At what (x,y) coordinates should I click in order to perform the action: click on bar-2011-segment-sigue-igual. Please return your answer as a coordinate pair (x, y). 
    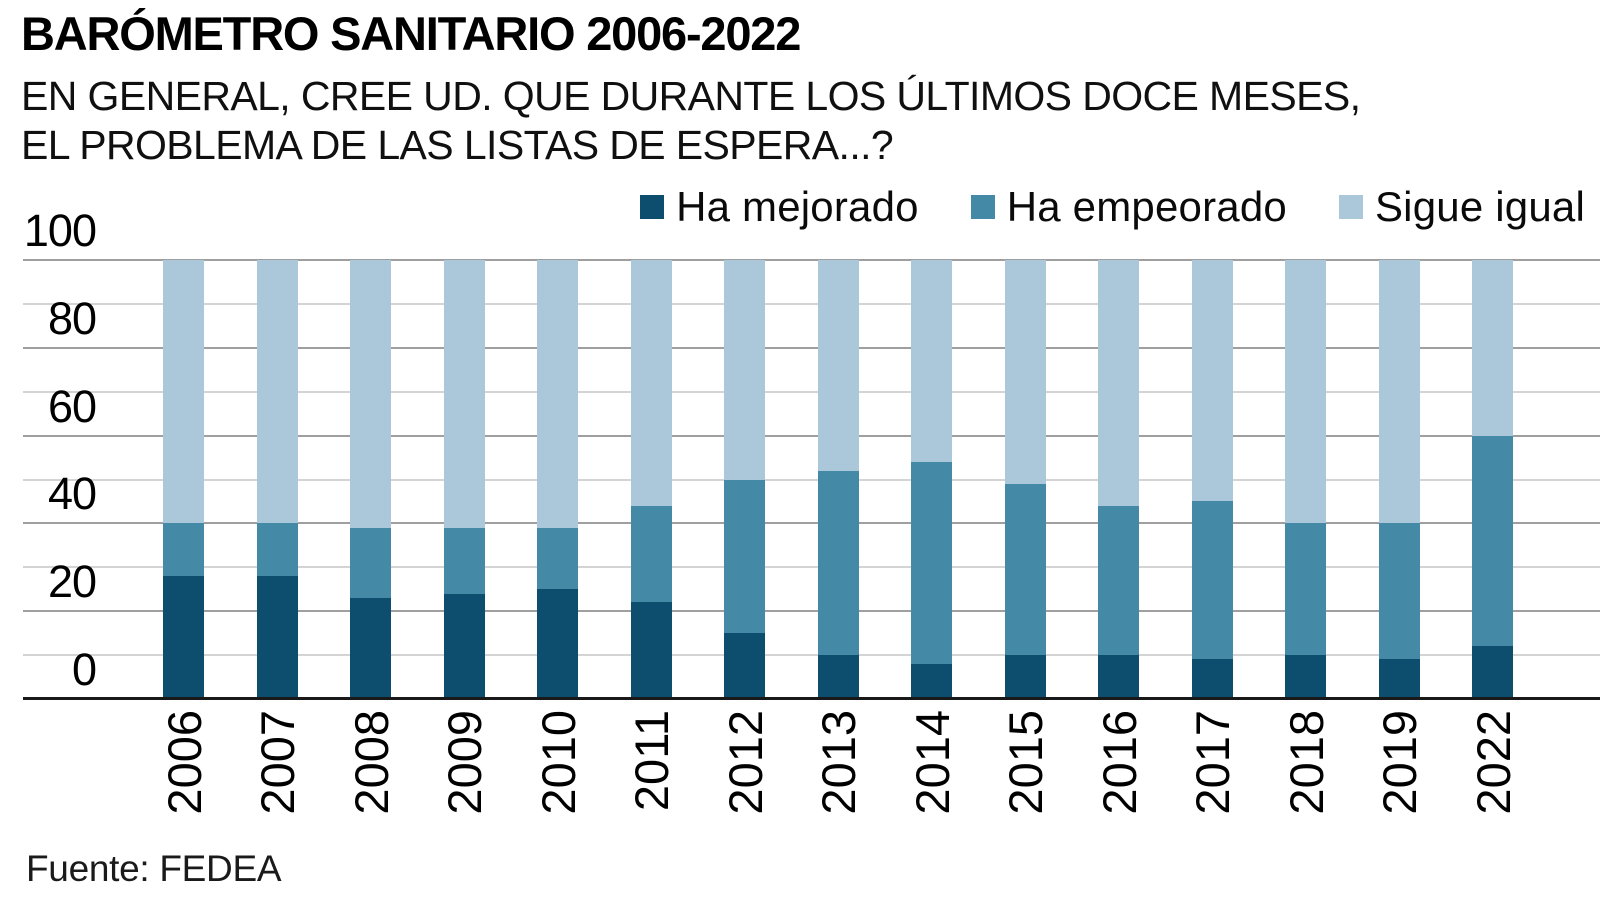
    Looking at the image, I should click on (651, 383).